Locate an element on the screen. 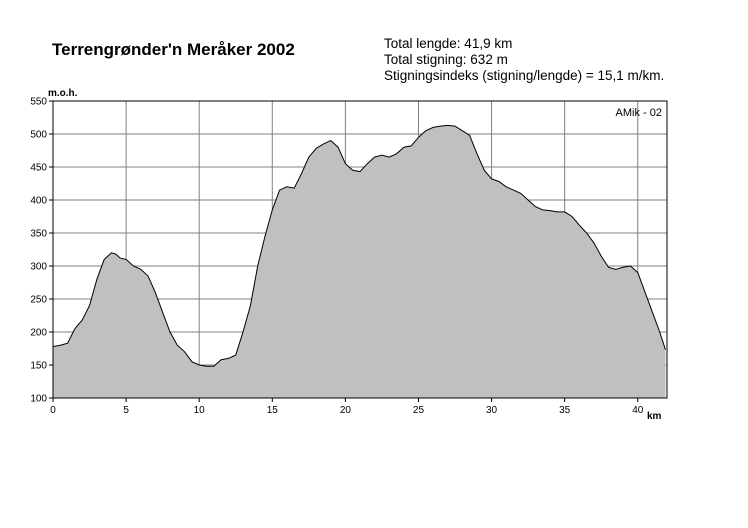 This screenshot has width=748, height=528. y-tick-label: 350 is located at coordinates (38, 234).